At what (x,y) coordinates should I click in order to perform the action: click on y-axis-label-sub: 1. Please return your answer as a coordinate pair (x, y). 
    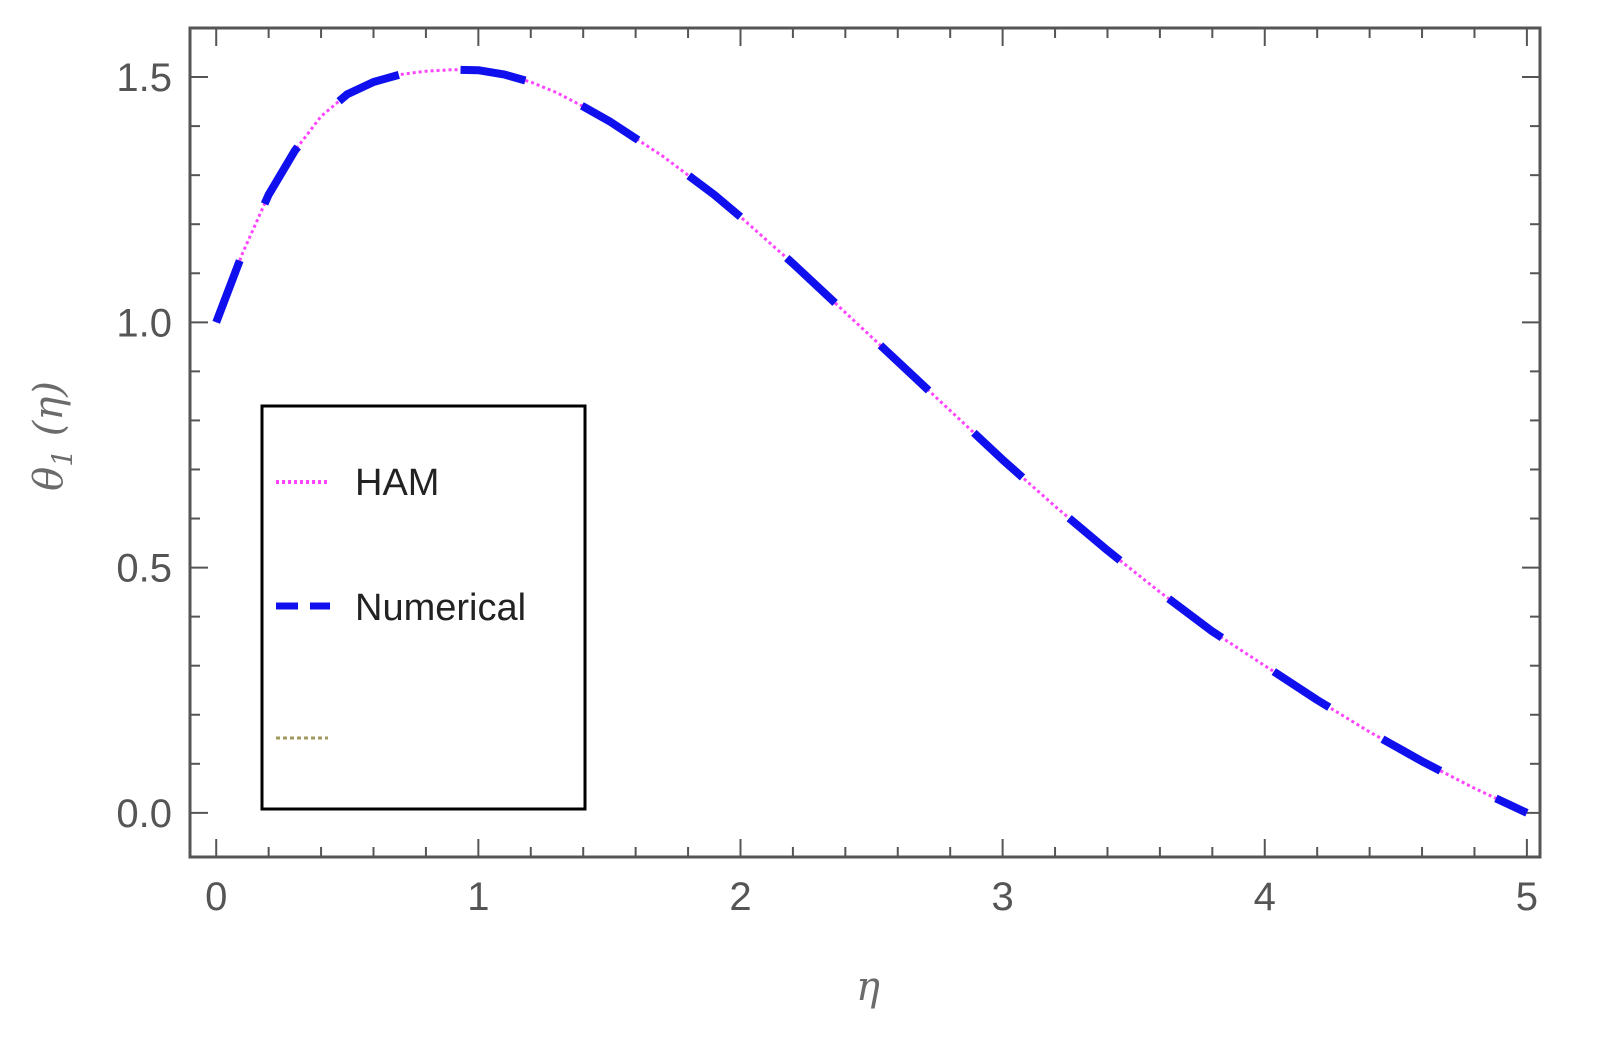
    Looking at the image, I should click on (62, 458).